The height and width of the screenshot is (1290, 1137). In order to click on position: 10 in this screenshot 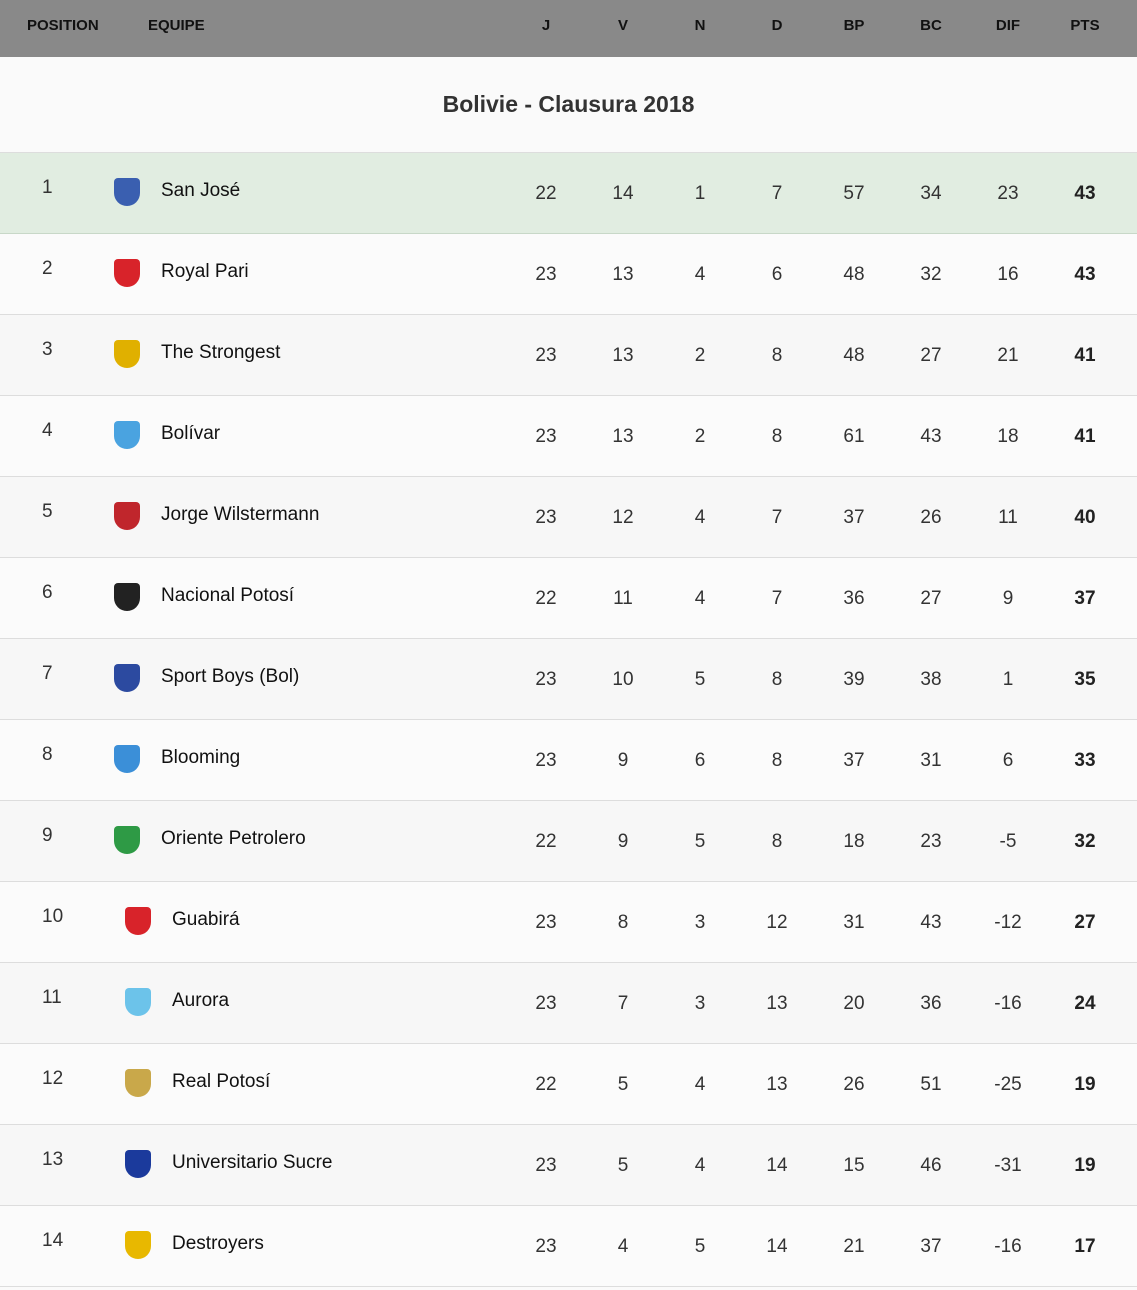, I will do `click(53, 916)`.